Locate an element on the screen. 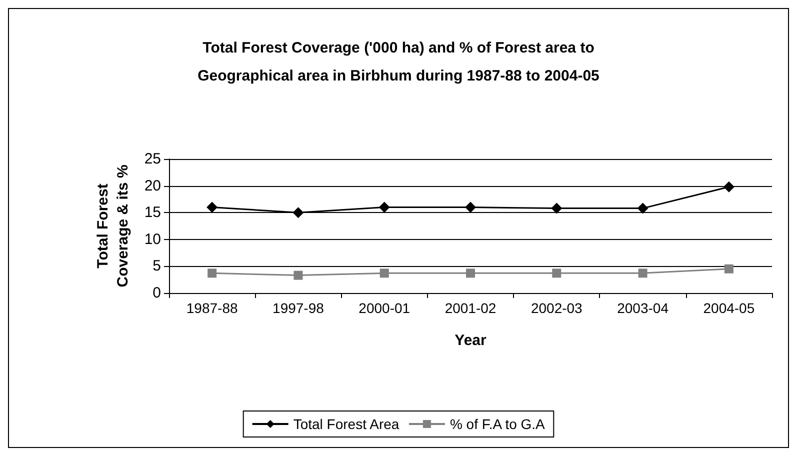  x-axis-title: Year is located at coordinates (470, 340).